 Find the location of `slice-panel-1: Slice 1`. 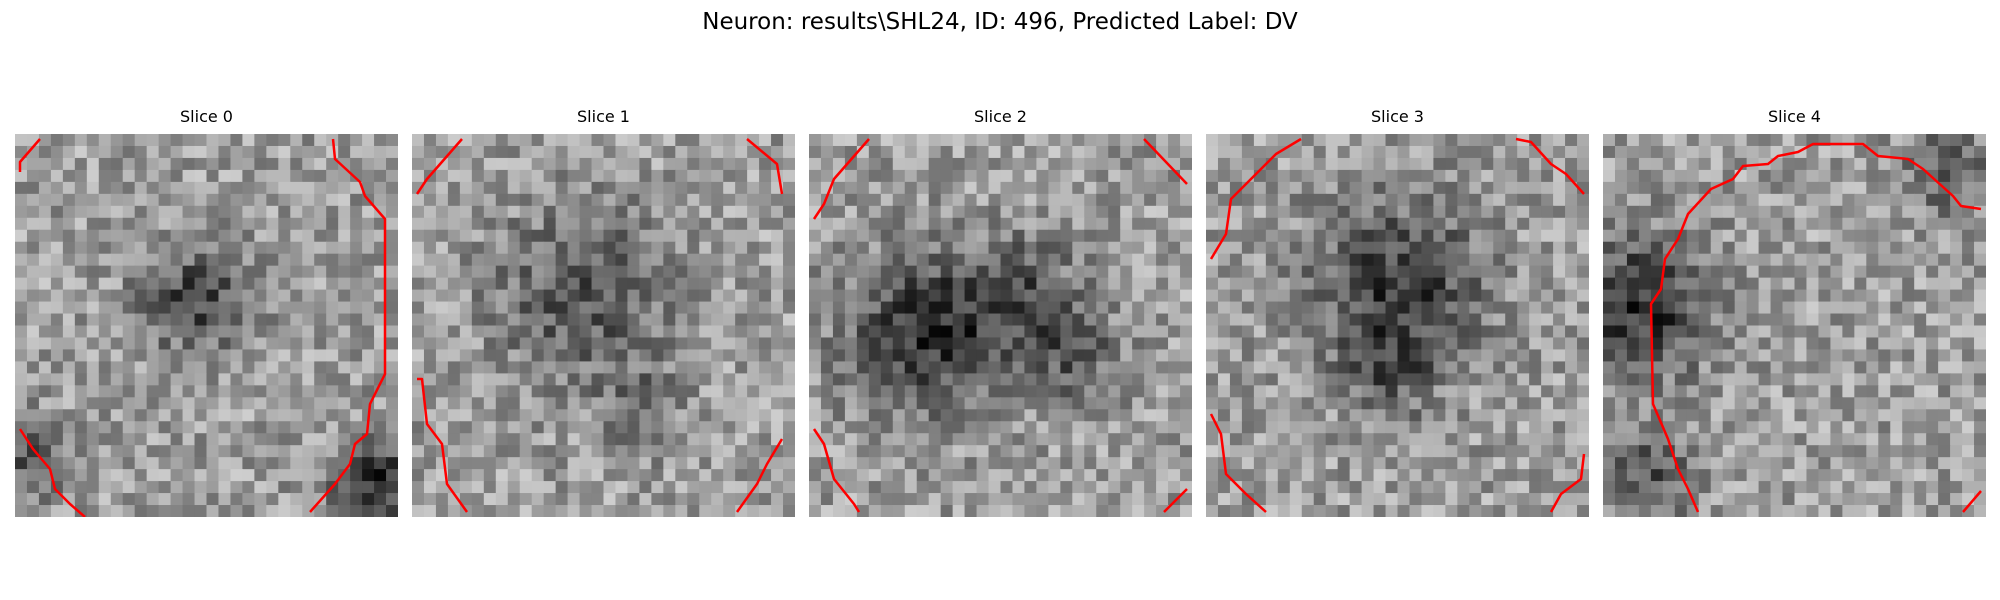

slice-panel-1: Slice 1 is located at coordinates (603, 311).